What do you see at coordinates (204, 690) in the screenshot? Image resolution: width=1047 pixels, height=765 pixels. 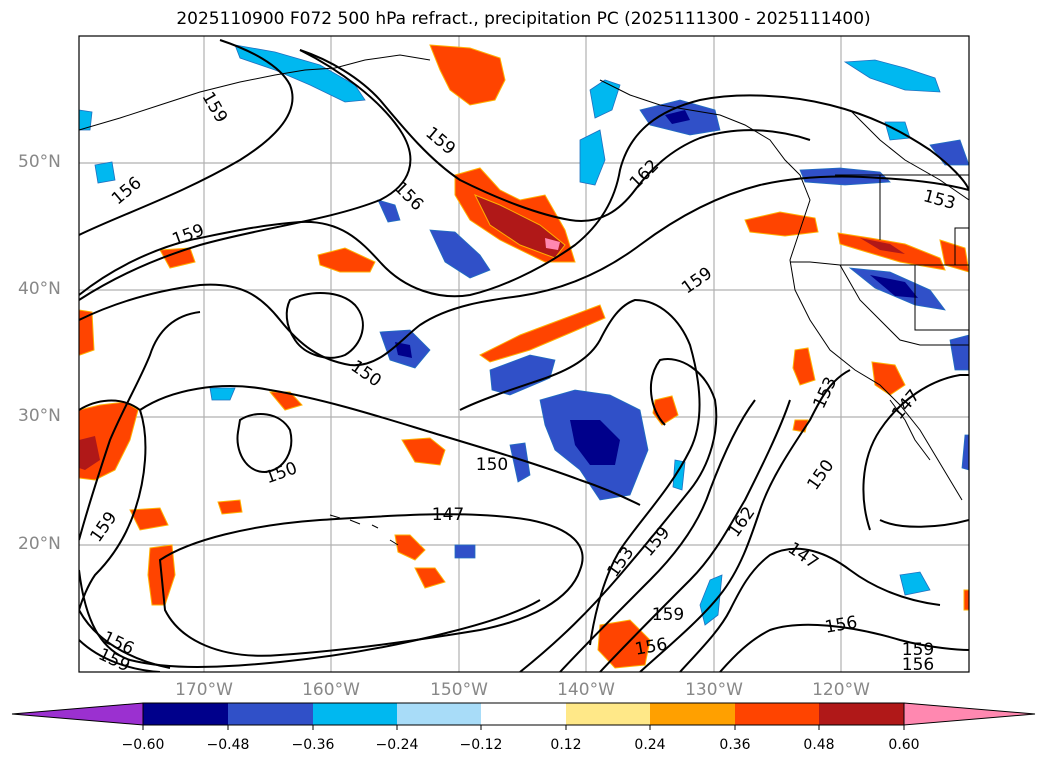 I see `lon-label: 170°W` at bounding box center [204, 690].